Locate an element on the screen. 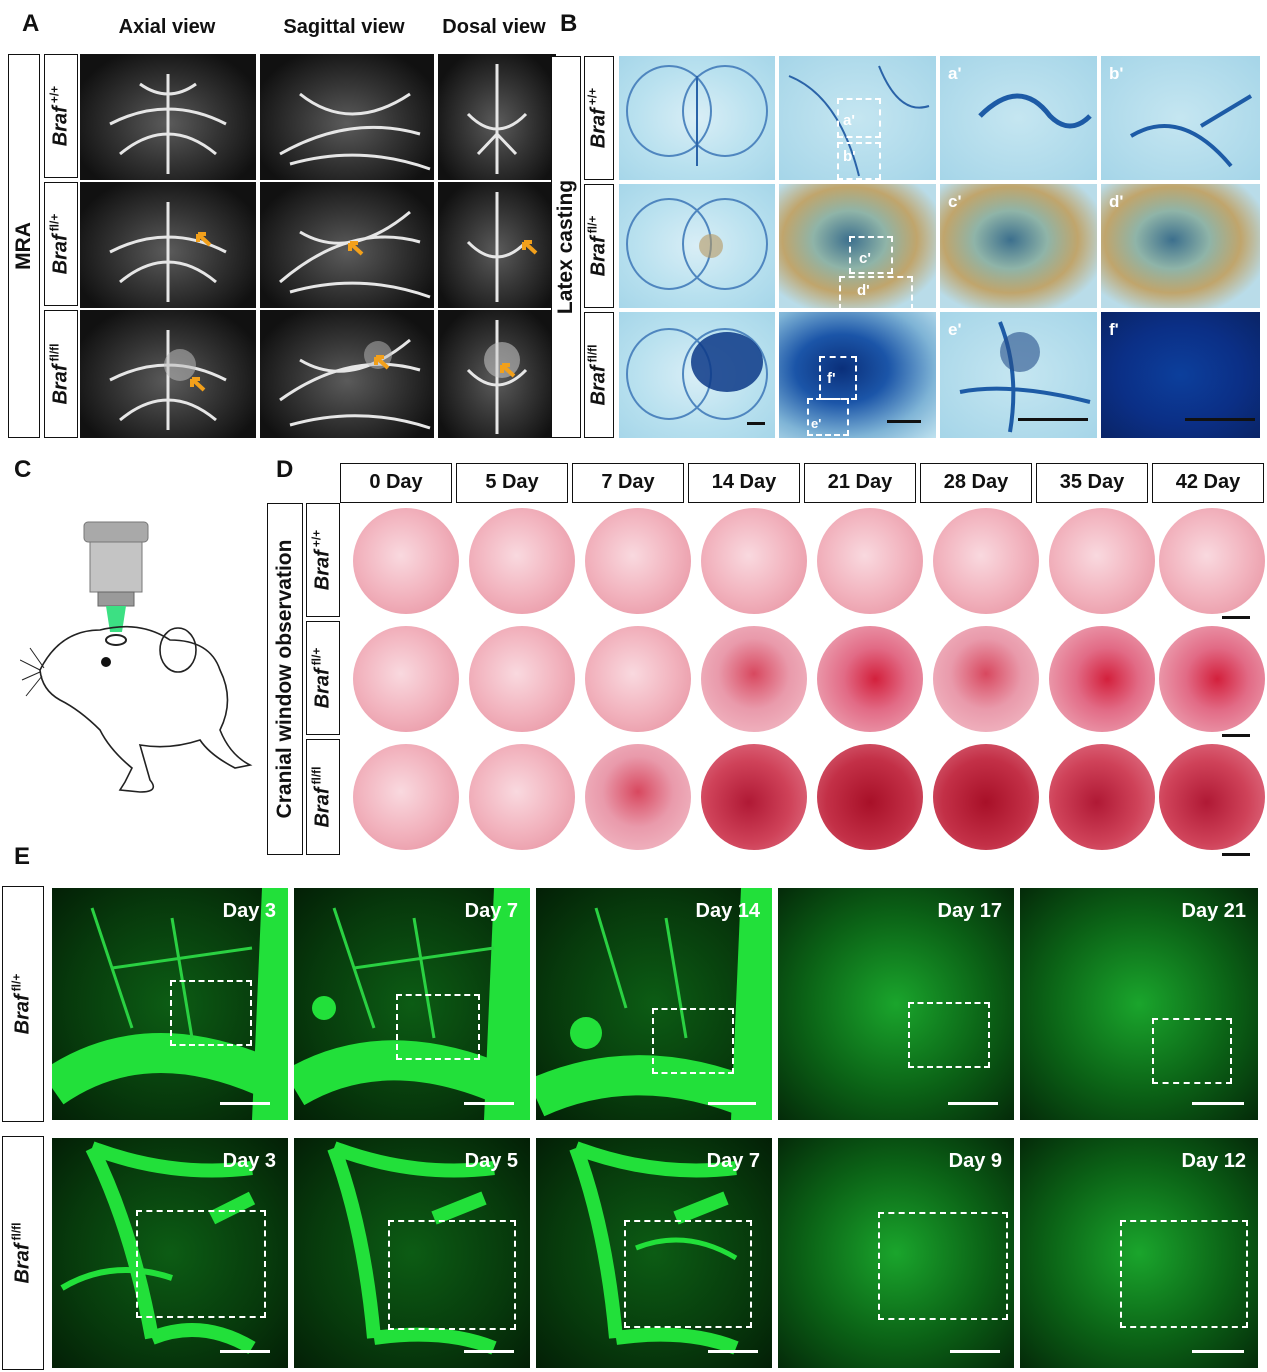 The width and height of the screenshot is (1267, 1372). twophoton-hom-day7: Day 7 is located at coordinates (654, 1253).